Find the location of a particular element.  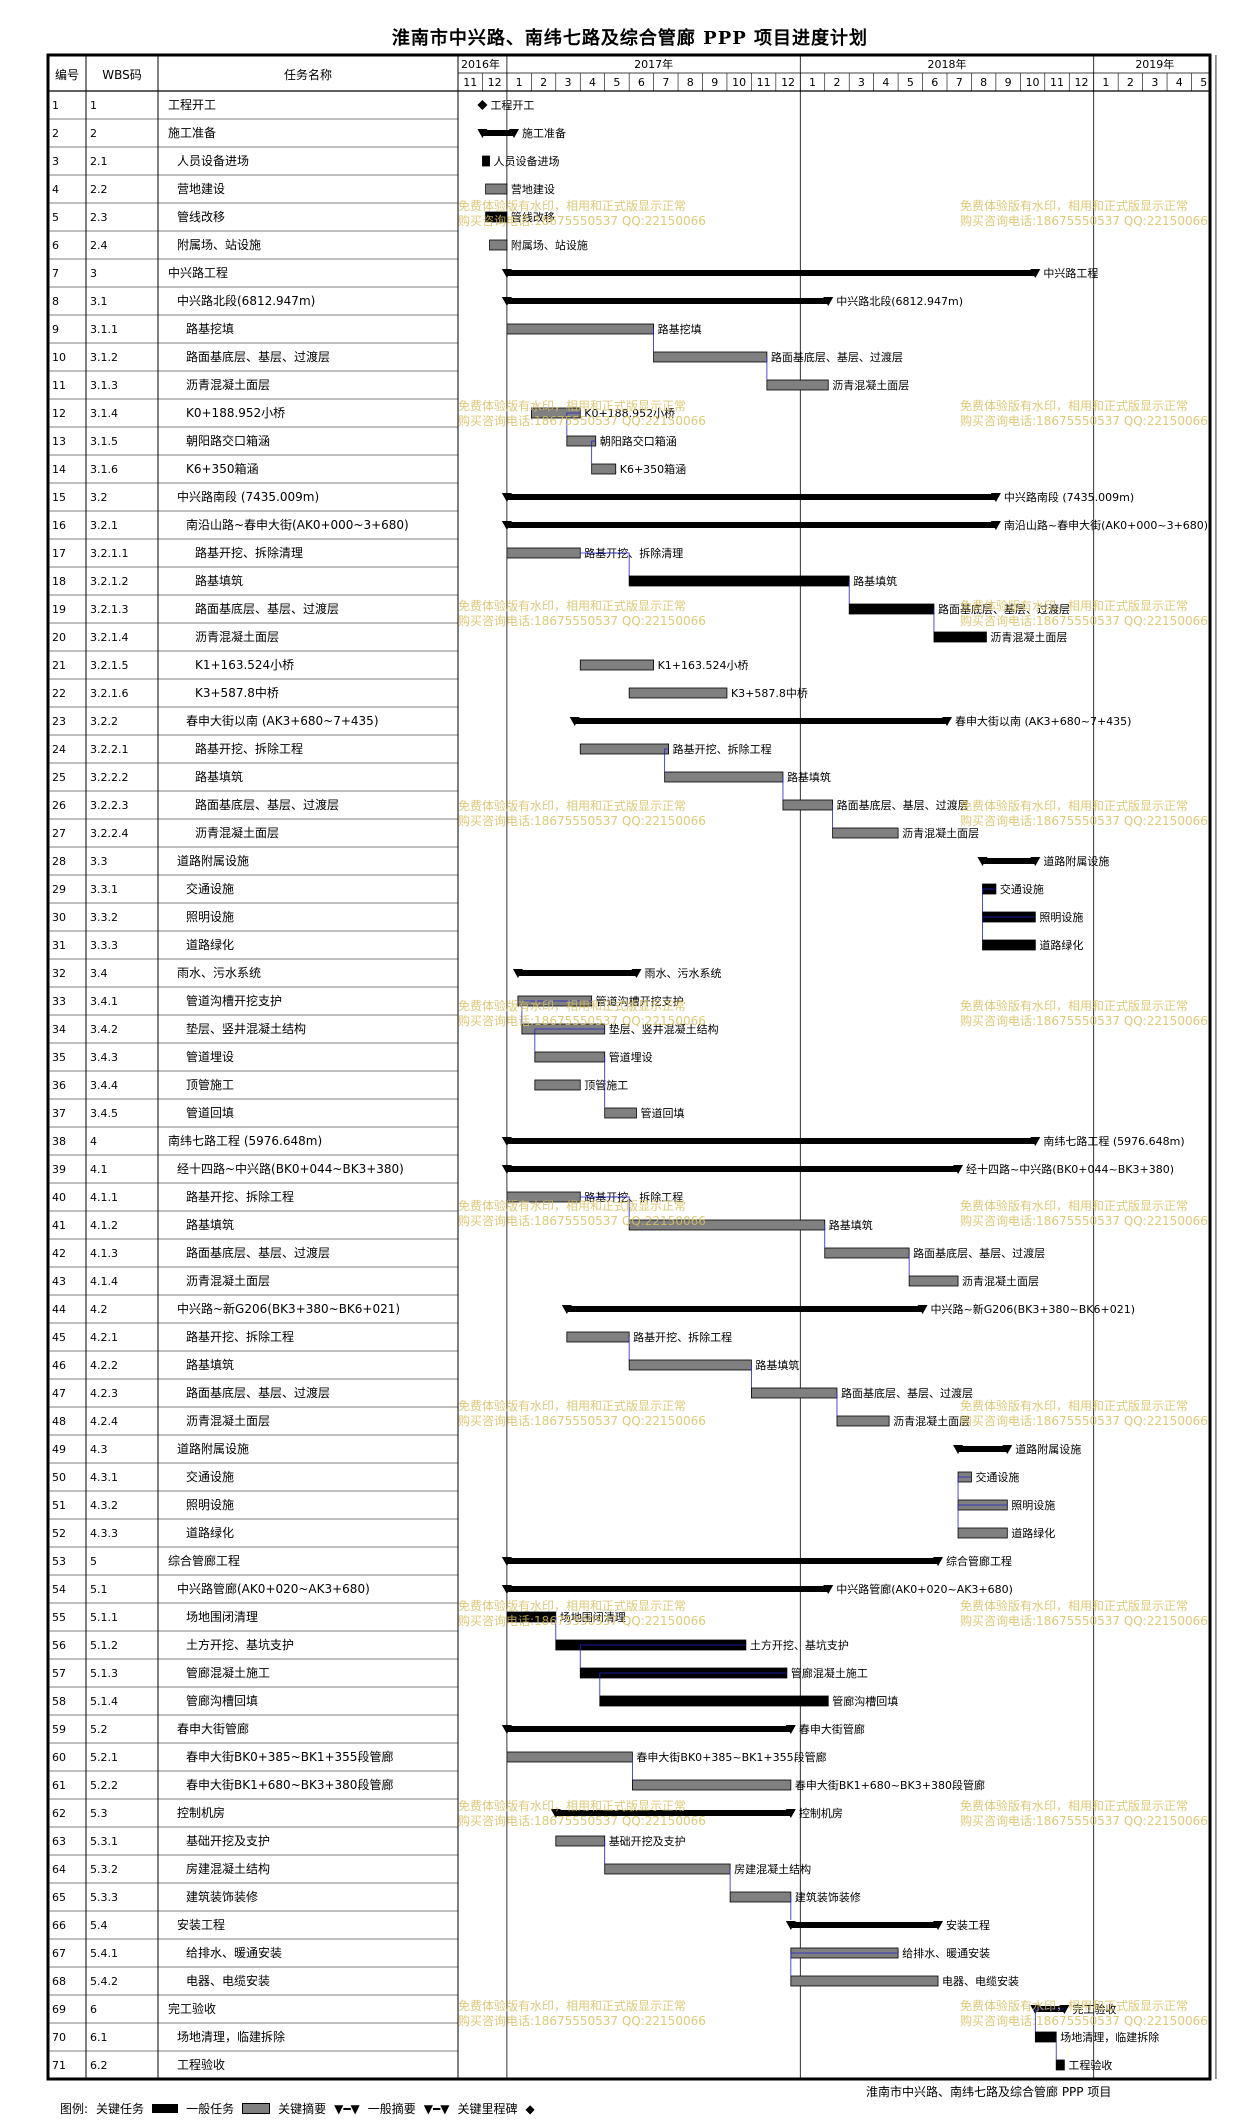

task-wbs: 5.2.1 is located at coordinates (104, 1757).